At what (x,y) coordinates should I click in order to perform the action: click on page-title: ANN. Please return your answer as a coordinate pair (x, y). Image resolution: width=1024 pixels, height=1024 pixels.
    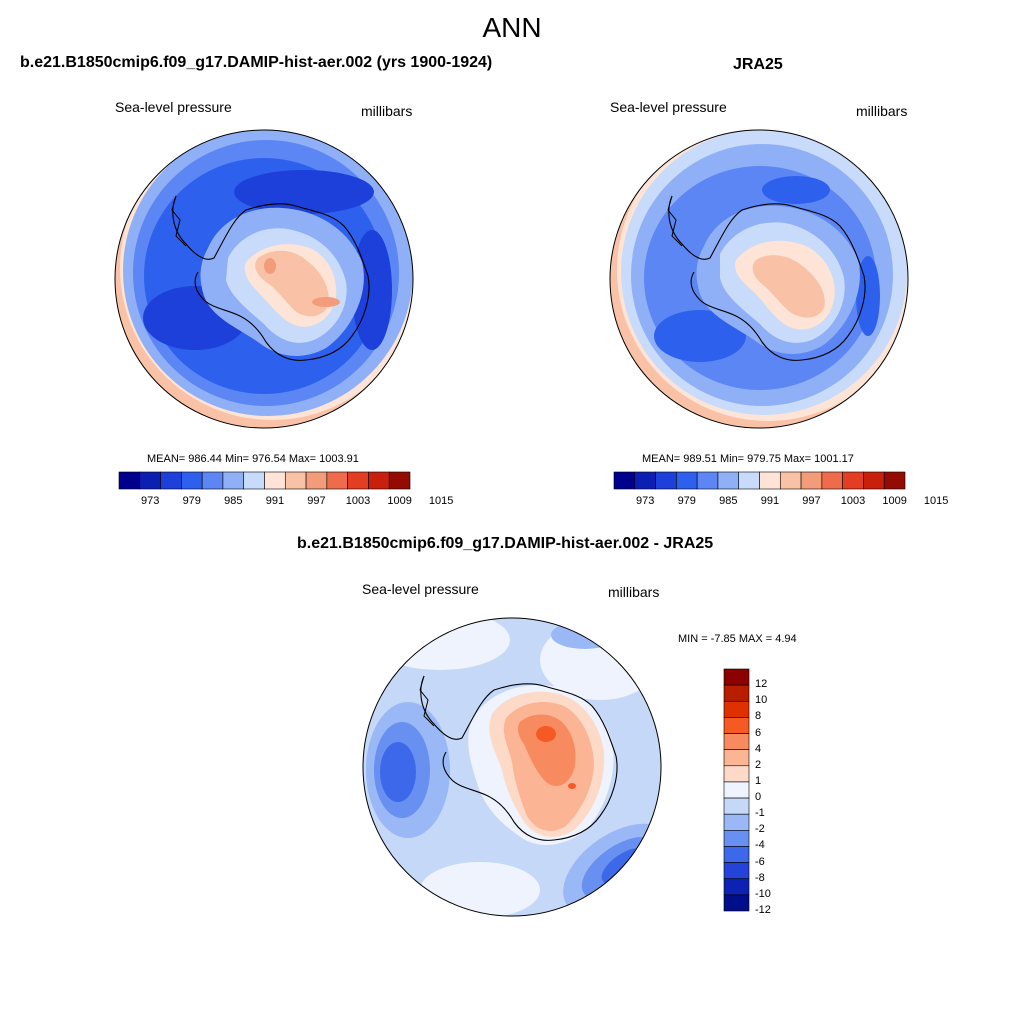
    Looking at the image, I should click on (512, 27).